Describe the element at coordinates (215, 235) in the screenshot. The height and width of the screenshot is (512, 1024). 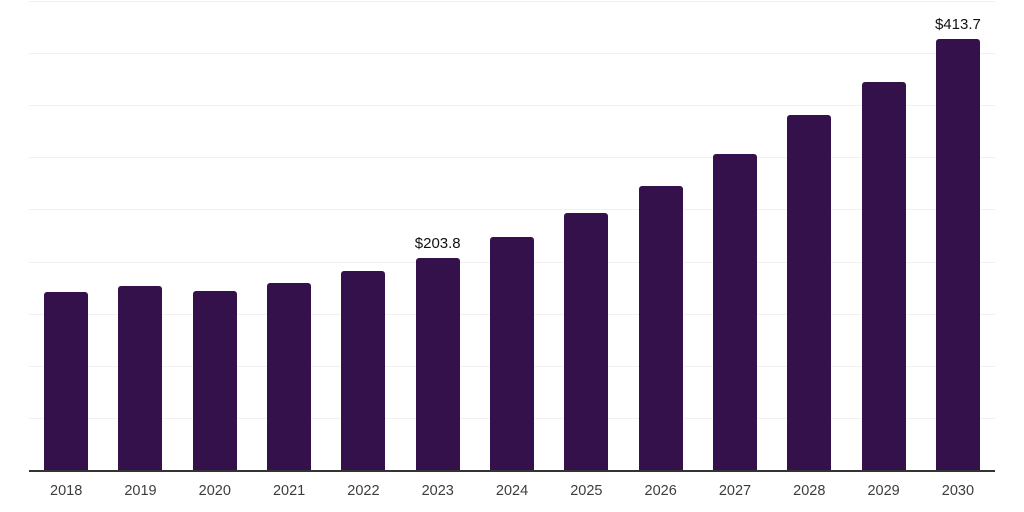
I see `bar-slot-2020` at that location.